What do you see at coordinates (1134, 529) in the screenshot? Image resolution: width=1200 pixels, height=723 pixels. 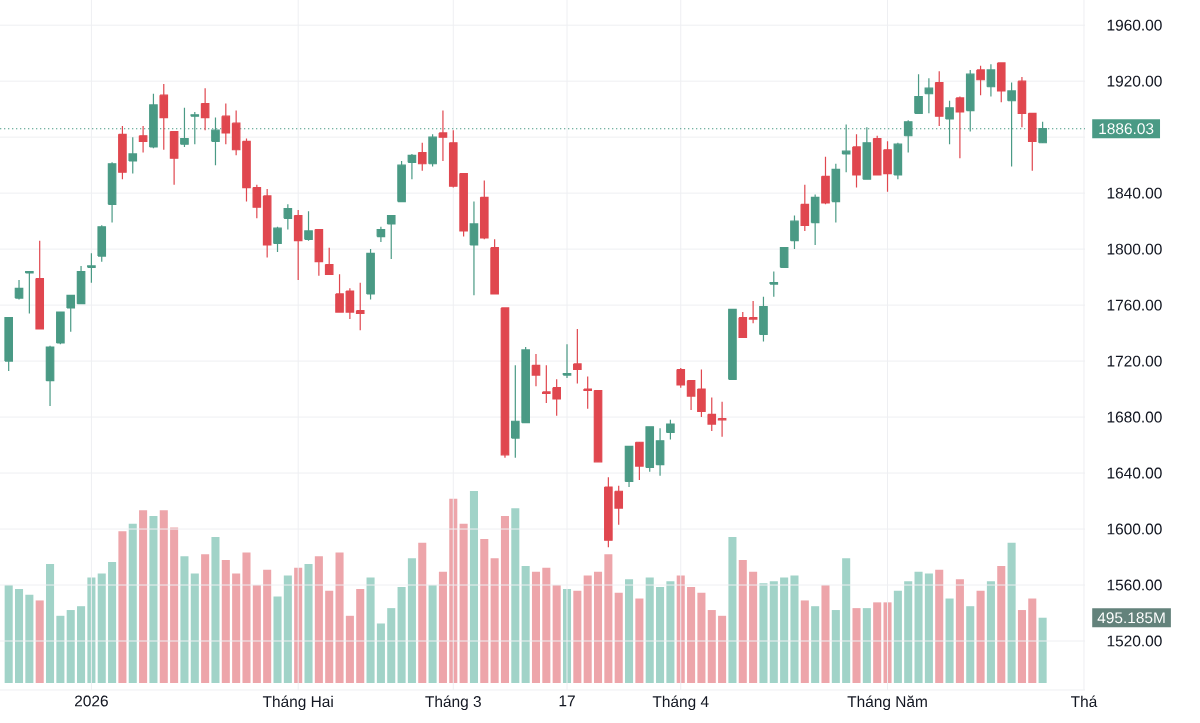 I see `y-tick-label: 1600.00` at bounding box center [1134, 529].